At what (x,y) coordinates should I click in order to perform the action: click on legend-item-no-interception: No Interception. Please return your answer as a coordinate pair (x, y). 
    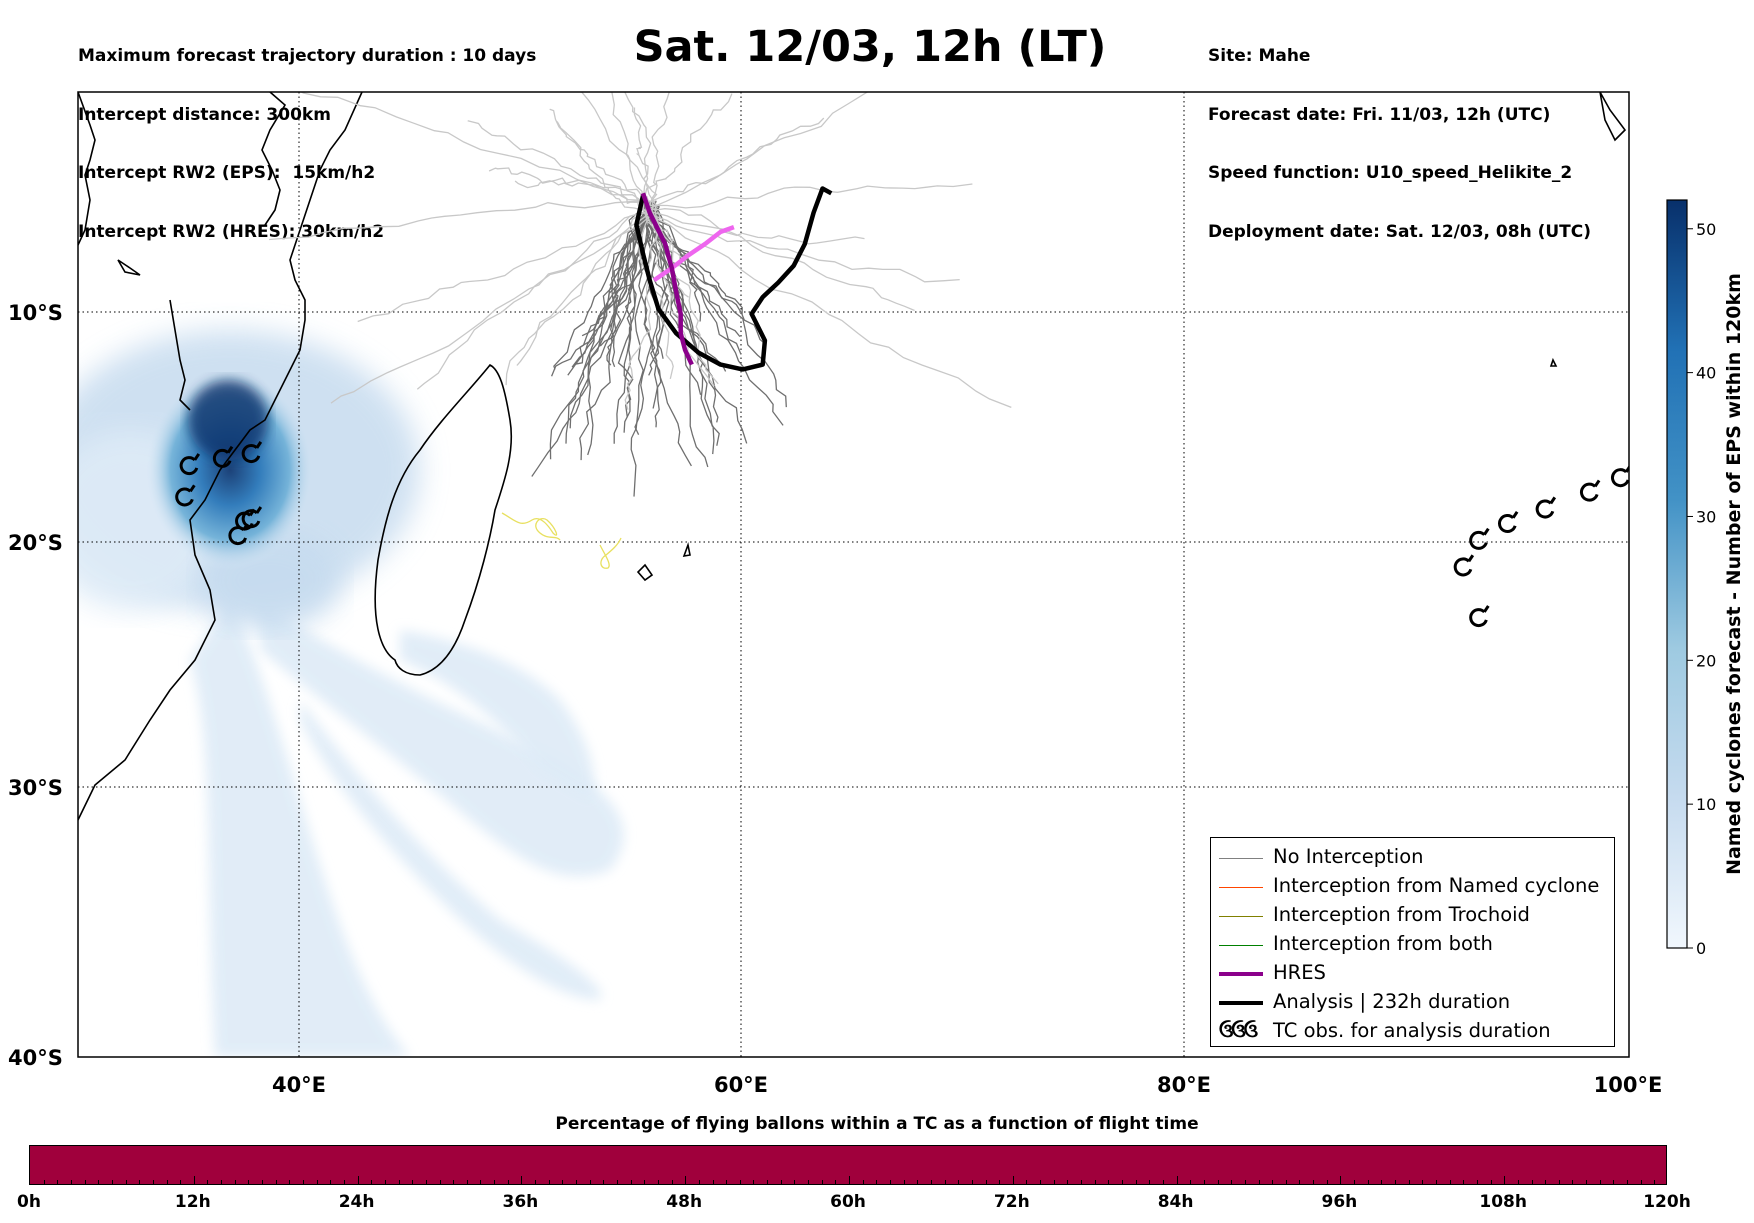
    Looking at the image, I should click on (1412, 858).